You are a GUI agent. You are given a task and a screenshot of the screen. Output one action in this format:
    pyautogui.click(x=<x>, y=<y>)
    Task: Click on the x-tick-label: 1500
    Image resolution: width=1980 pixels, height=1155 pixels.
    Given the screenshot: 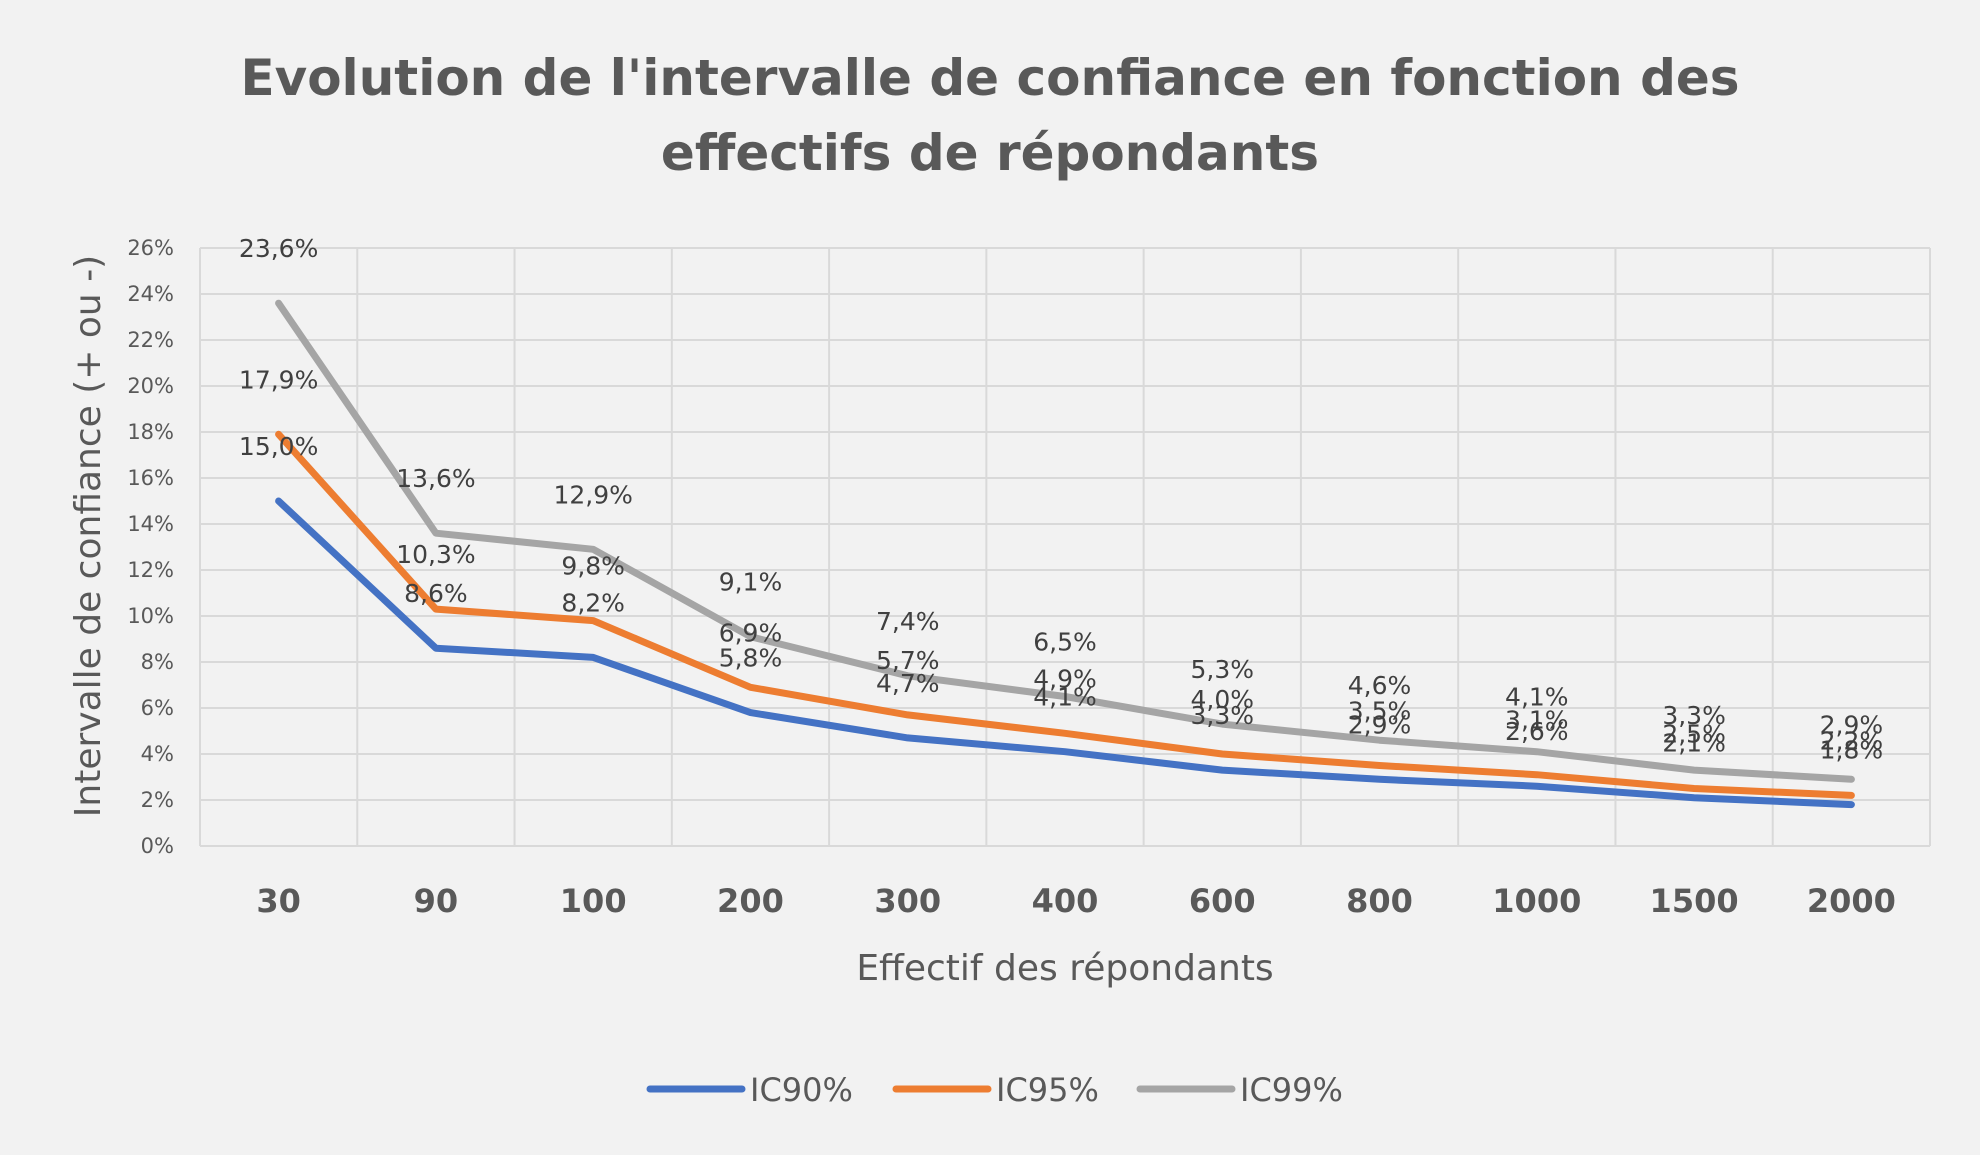 What is the action you would take?
    pyautogui.click(x=1694, y=901)
    